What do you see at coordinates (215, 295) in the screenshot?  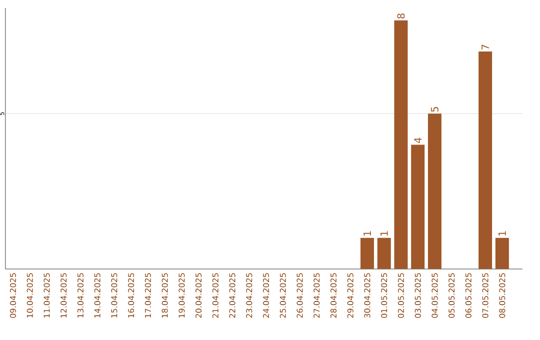 I see `x-tick-label: 21.04.2025` at bounding box center [215, 295].